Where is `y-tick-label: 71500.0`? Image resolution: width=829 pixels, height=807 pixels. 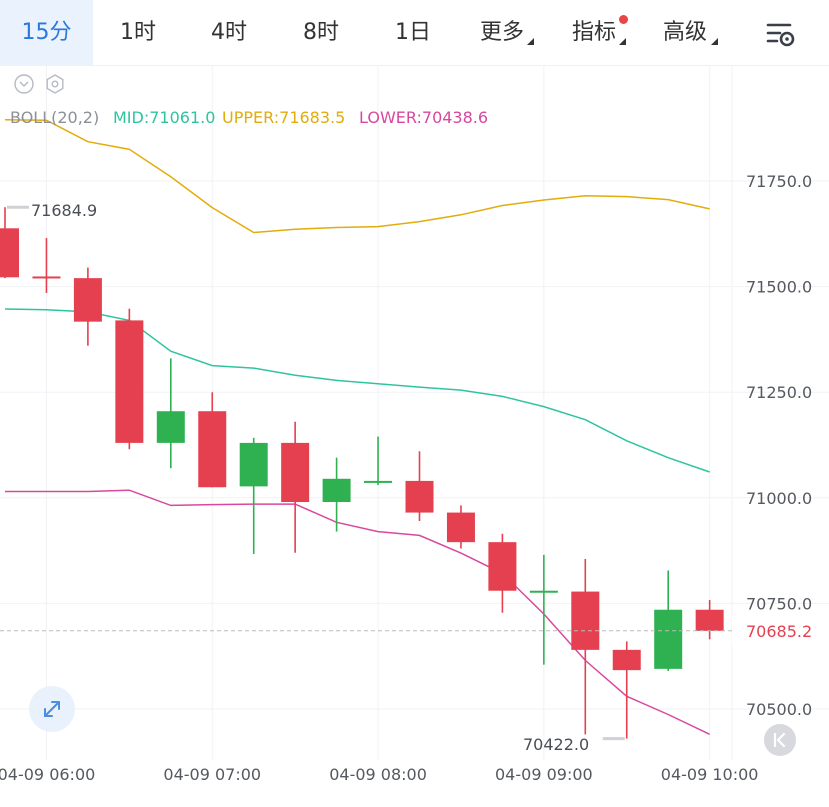
y-tick-label: 71500.0 is located at coordinates (779, 287).